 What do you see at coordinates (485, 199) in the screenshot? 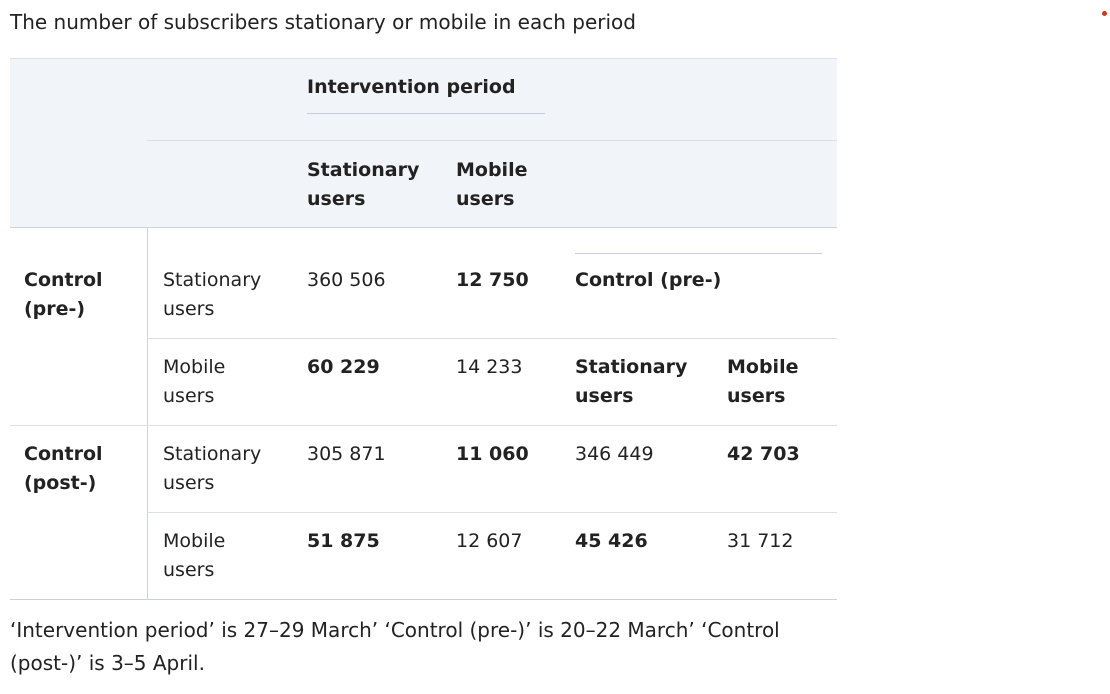
I see `col-header-mobile-2: users` at bounding box center [485, 199].